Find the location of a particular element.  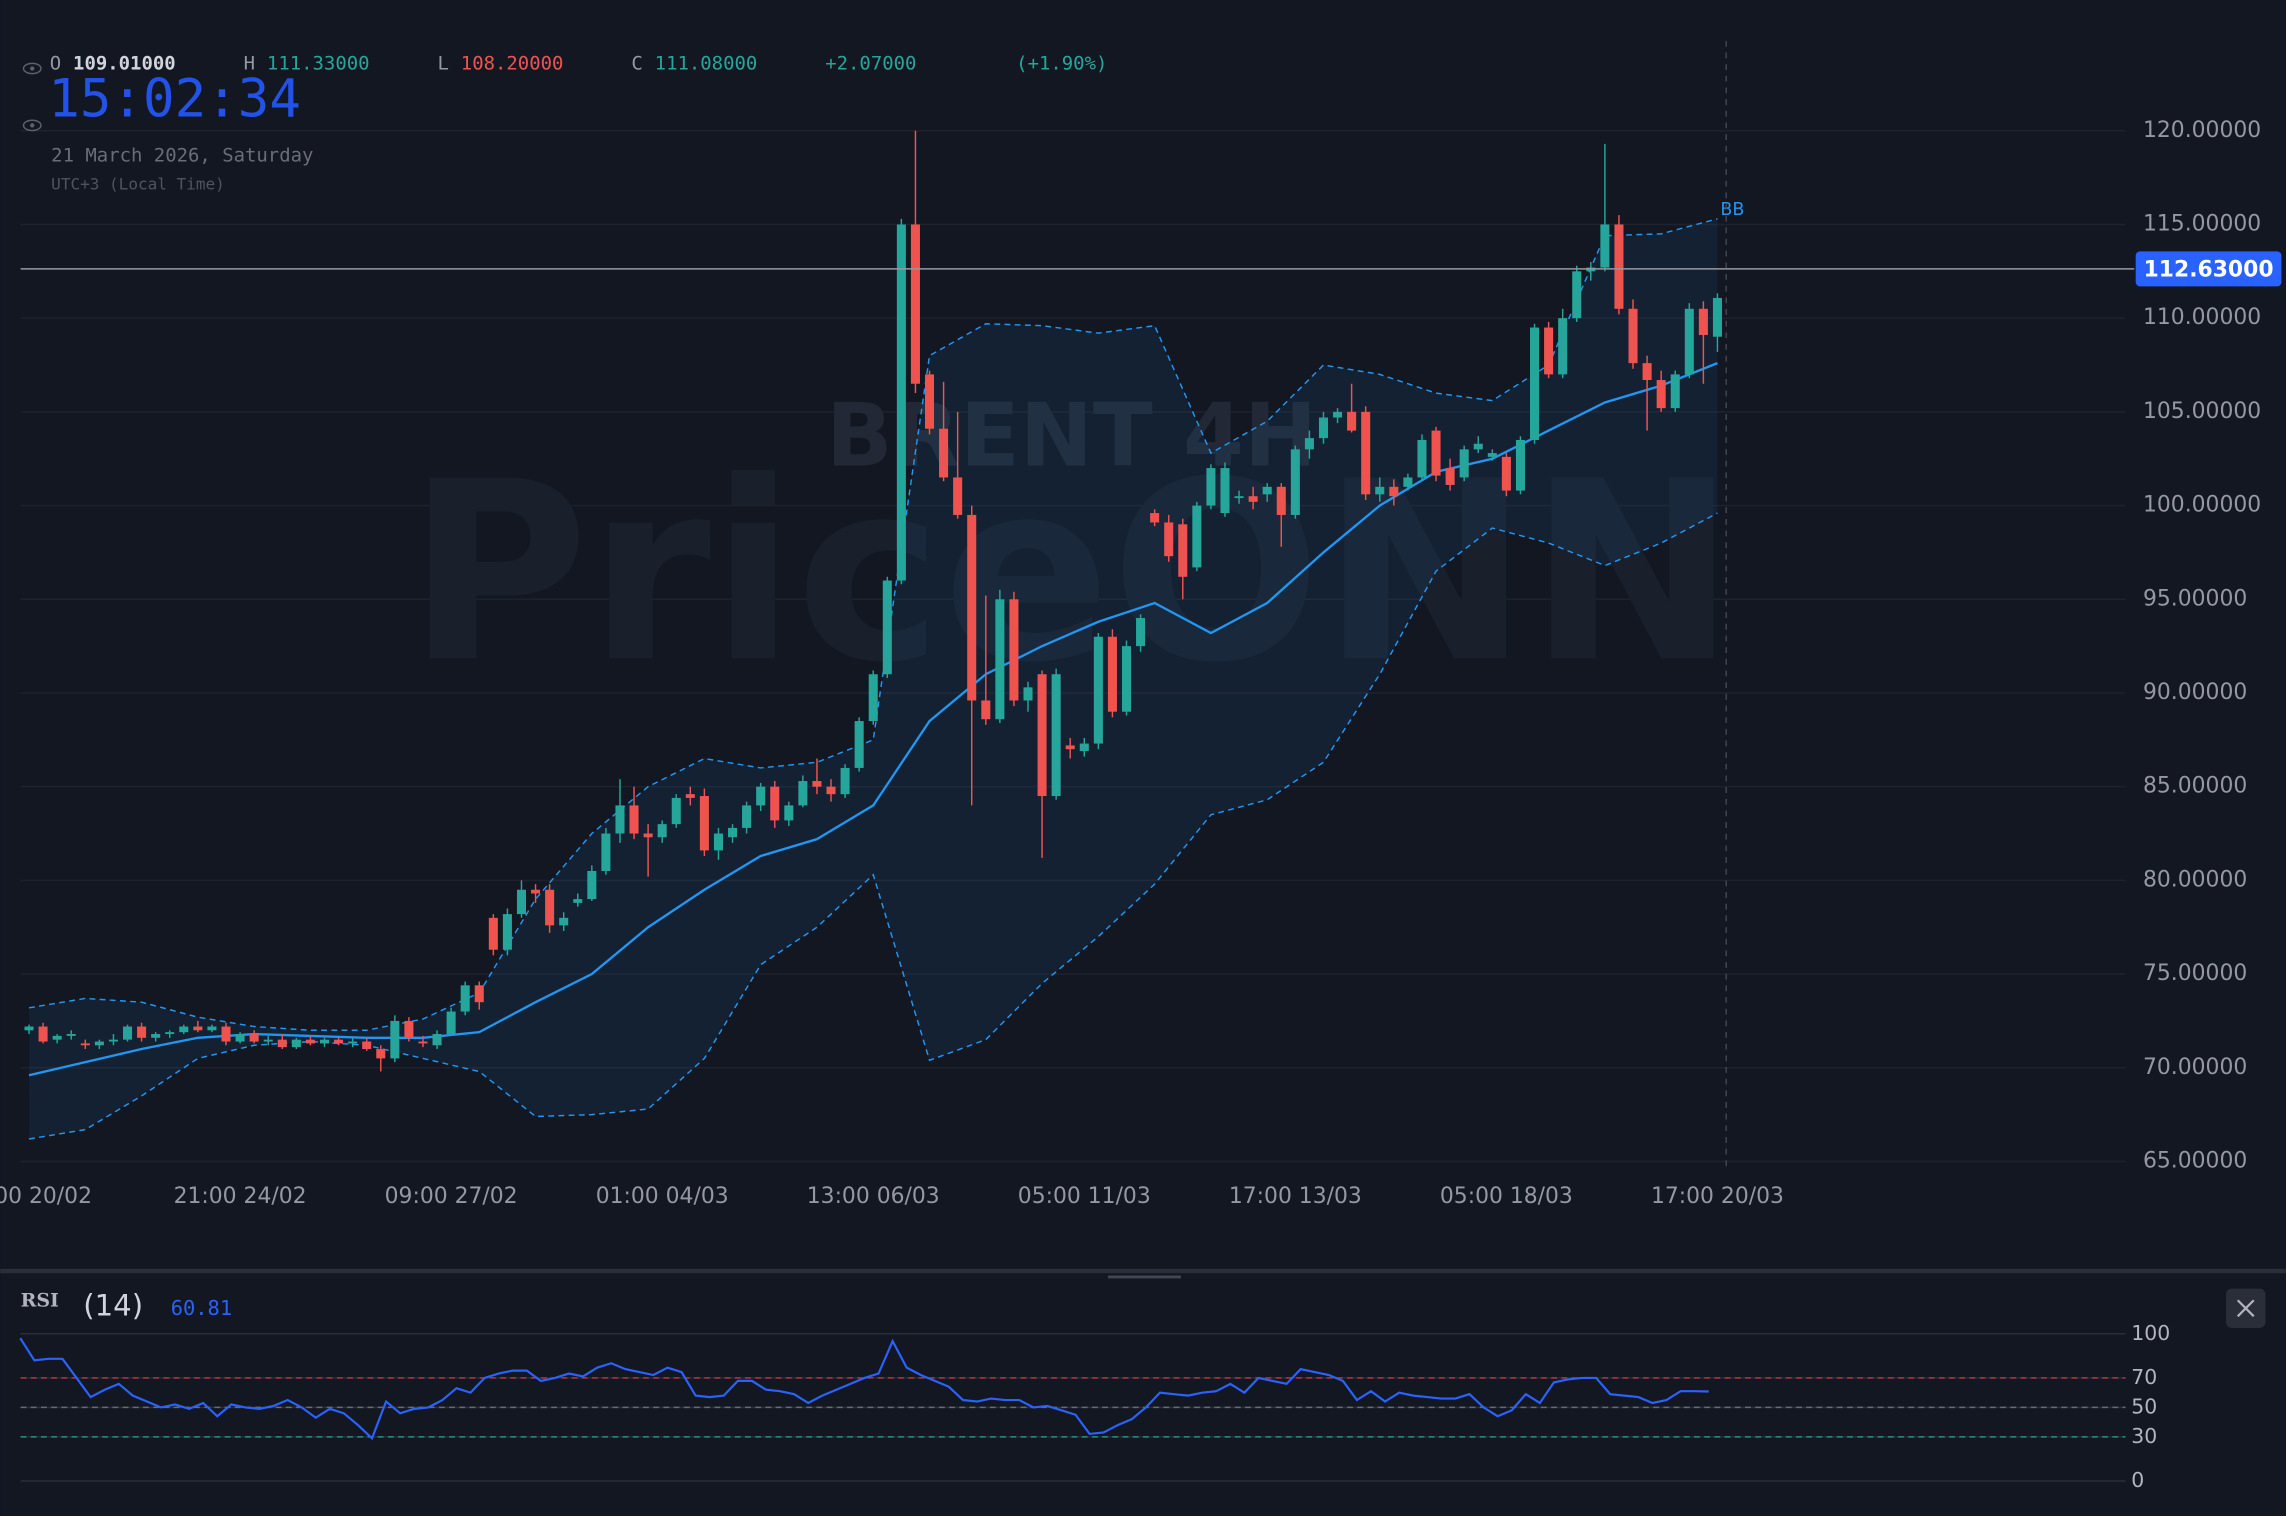

y-tick-label: 115.00000 is located at coordinates (2202, 223).